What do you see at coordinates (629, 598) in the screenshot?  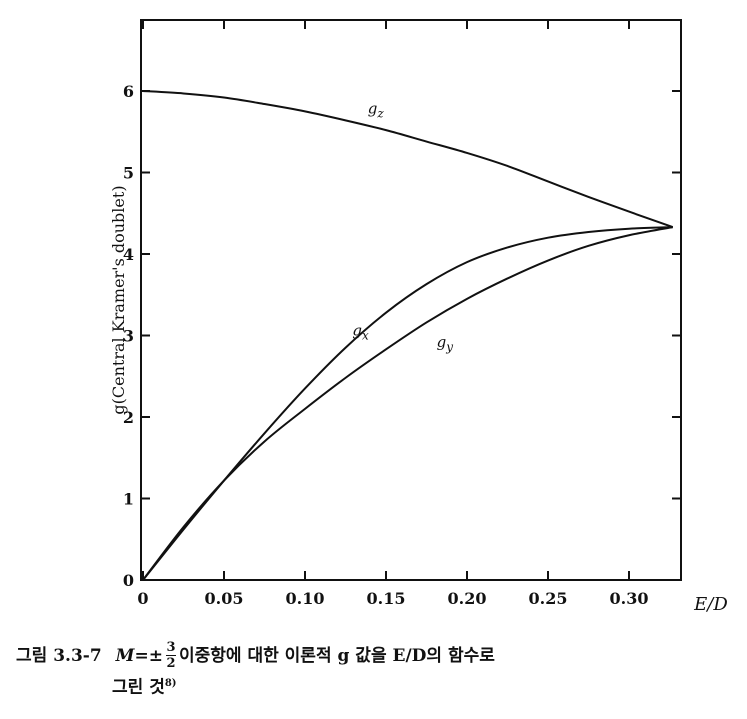 I see `x-tick-label: 0.30` at bounding box center [629, 598].